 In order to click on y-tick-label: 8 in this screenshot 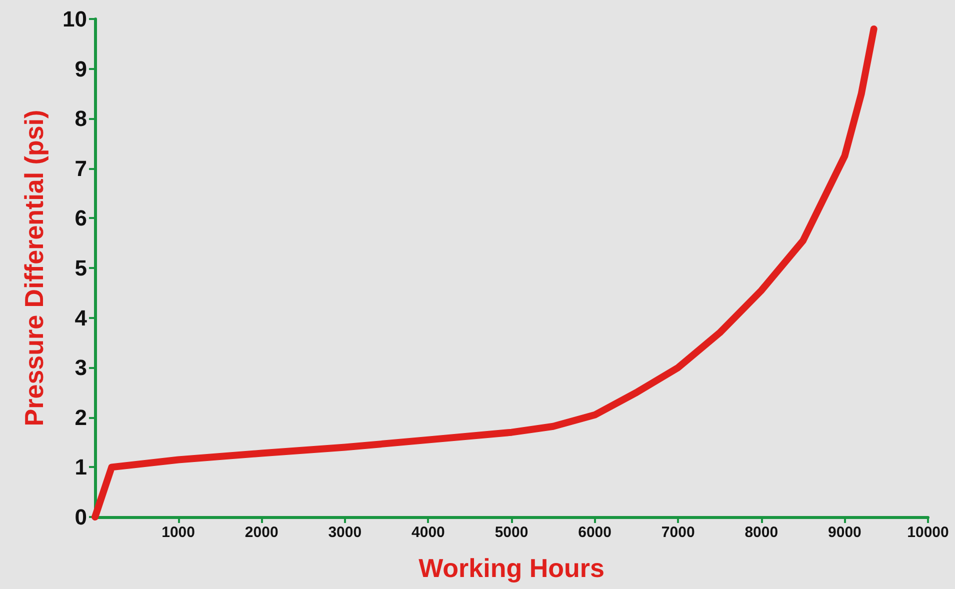, I will do `click(80, 119)`.